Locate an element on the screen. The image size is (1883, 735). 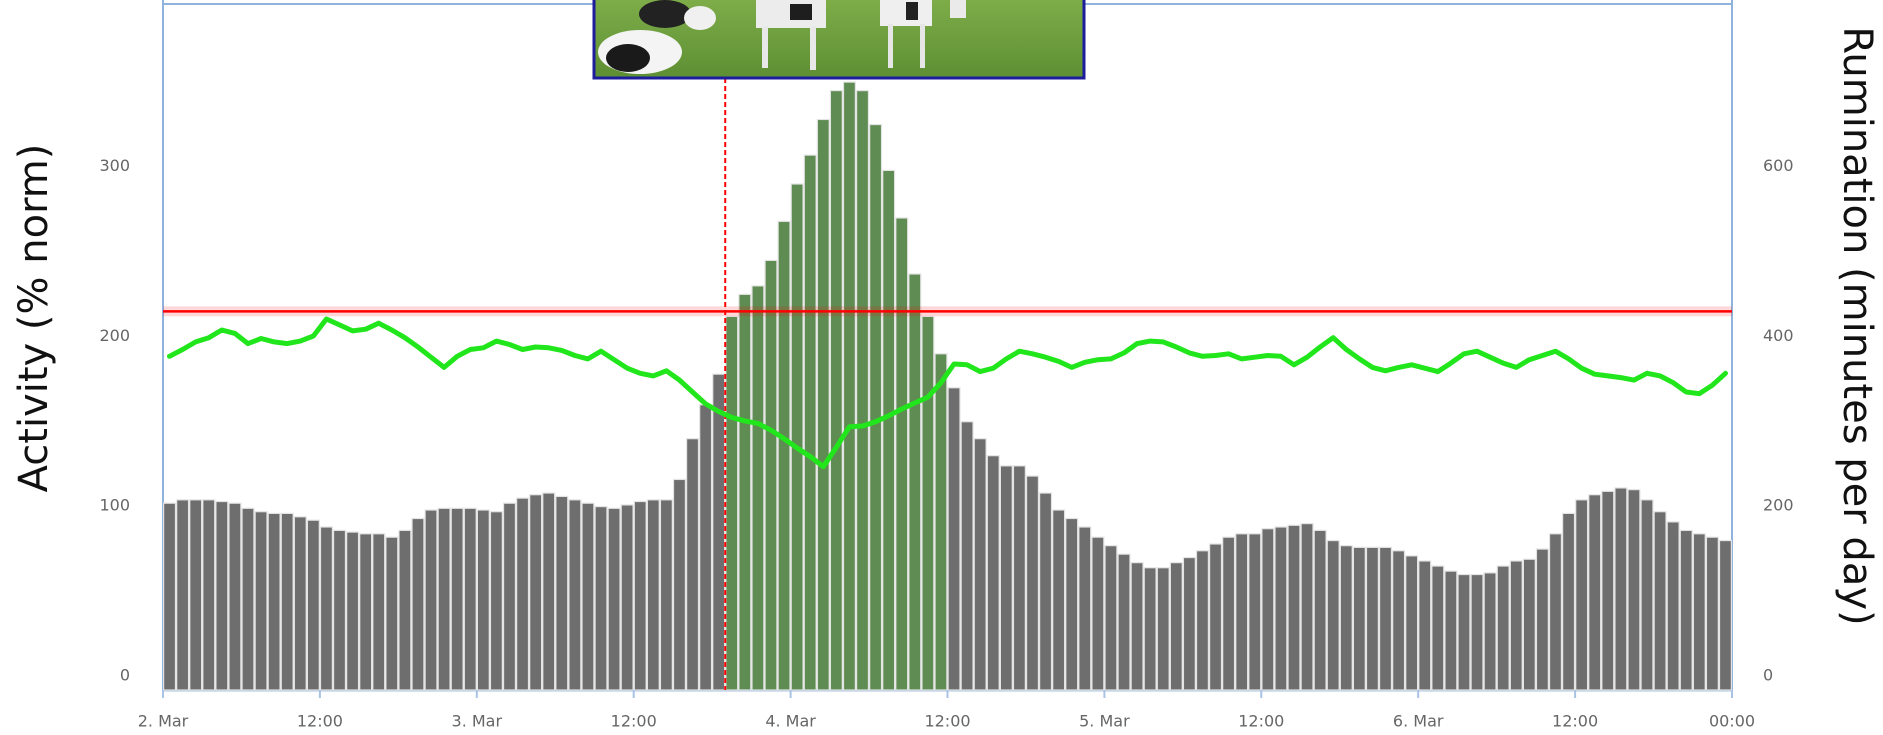
y2-tick-label: 0 is located at coordinates (1768, 675).